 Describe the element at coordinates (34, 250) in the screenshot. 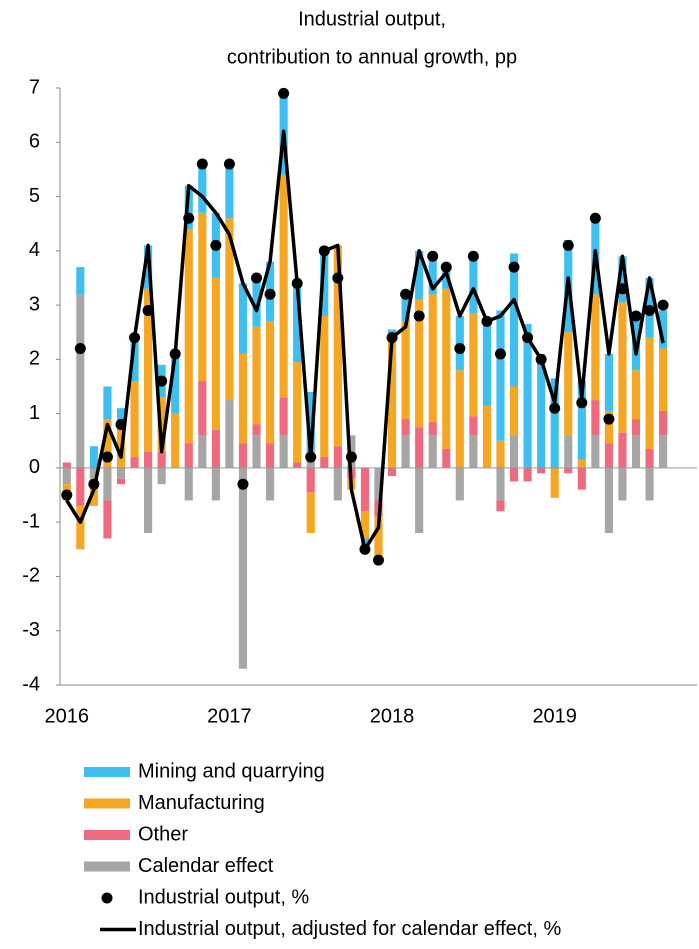

I see `y-tick-label: 4` at that location.